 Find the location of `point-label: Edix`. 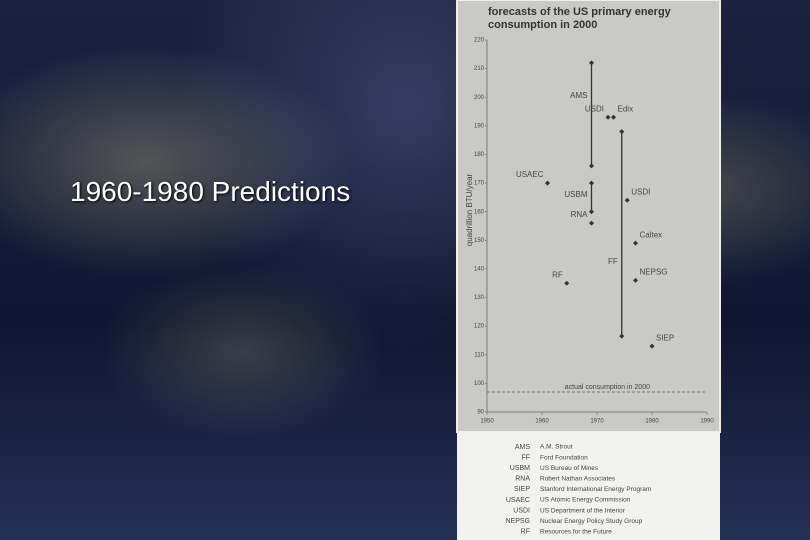

point-label: Edix is located at coordinates (626, 108).